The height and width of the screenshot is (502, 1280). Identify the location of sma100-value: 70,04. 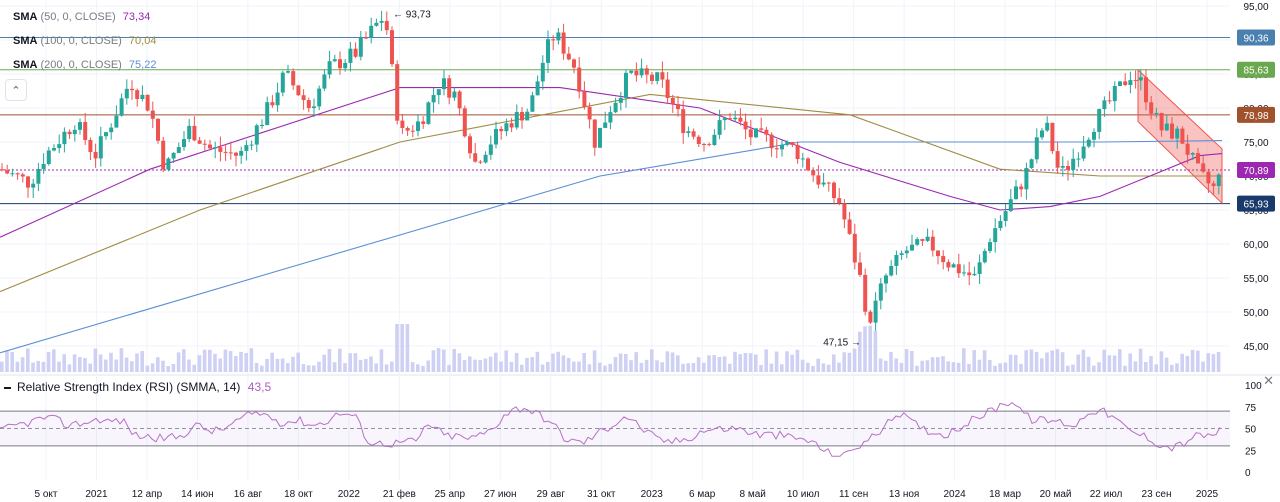
(142, 41).